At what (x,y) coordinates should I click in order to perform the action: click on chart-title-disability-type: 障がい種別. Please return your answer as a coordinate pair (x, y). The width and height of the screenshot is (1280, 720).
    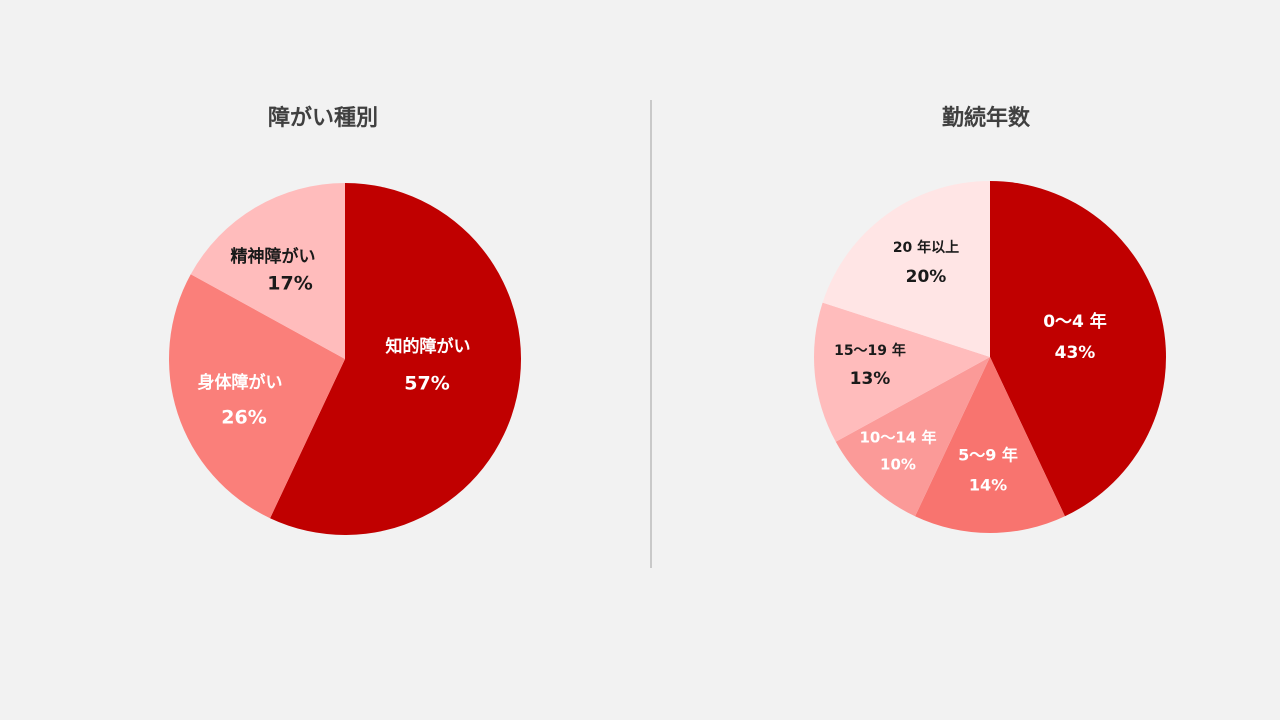
    Looking at the image, I should click on (322, 118).